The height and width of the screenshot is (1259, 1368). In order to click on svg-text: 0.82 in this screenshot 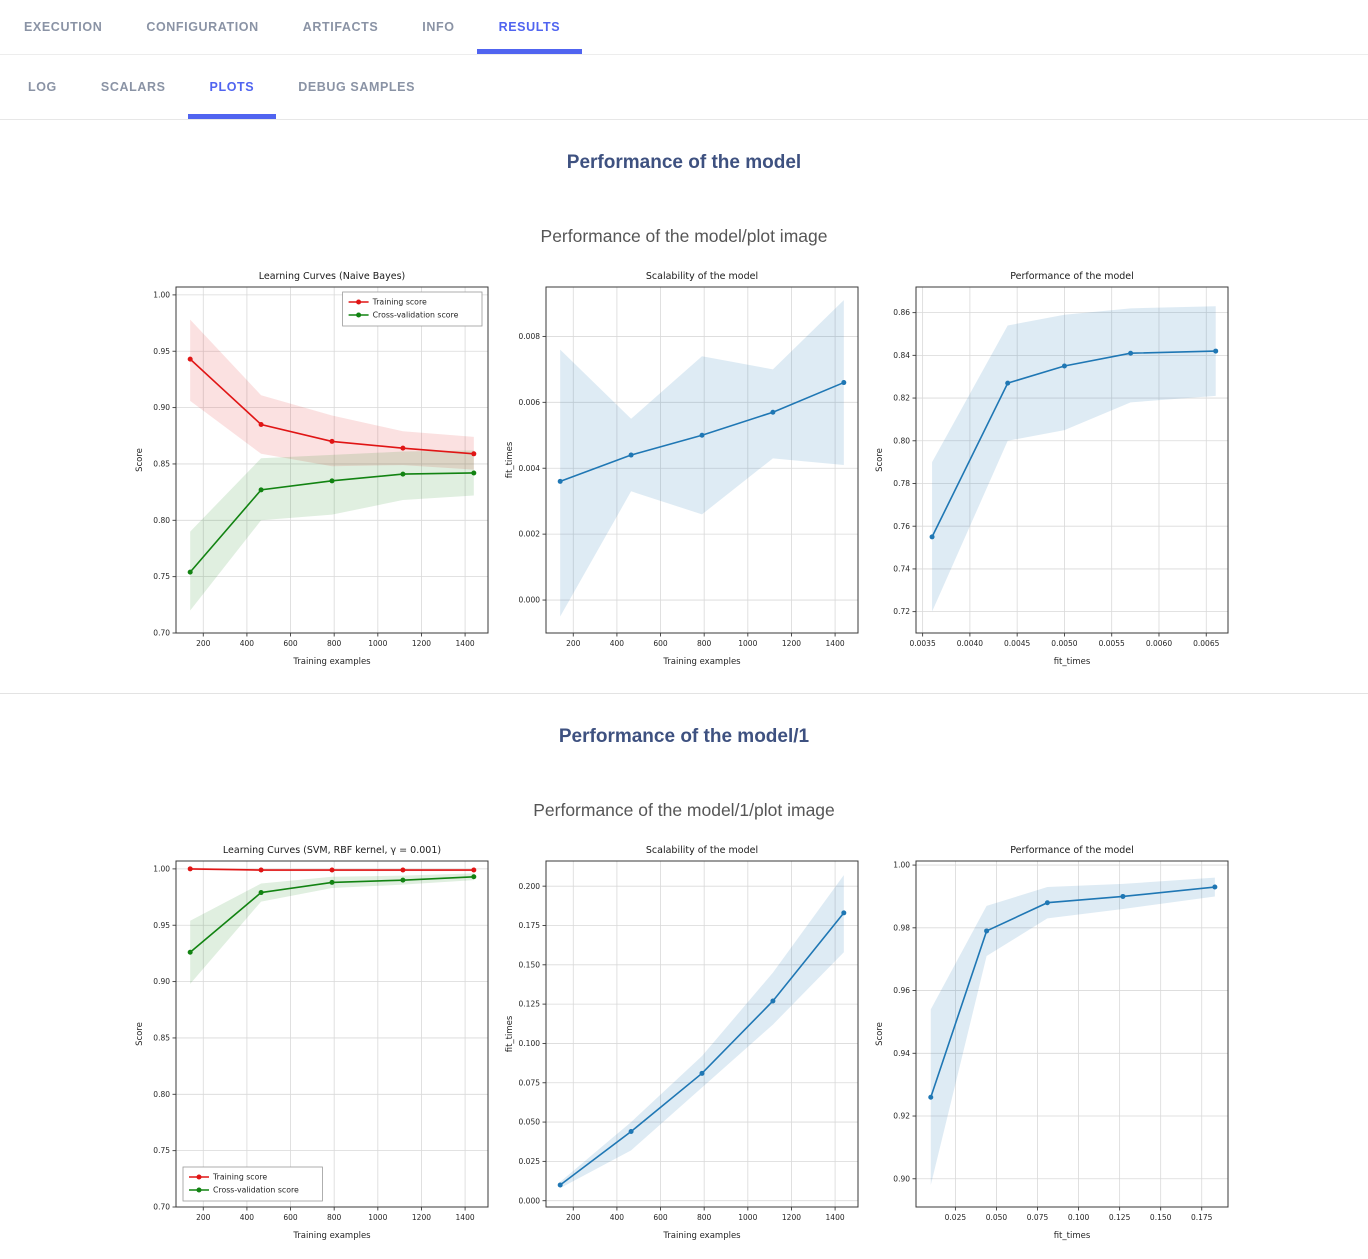, I will do `click(901, 398)`.